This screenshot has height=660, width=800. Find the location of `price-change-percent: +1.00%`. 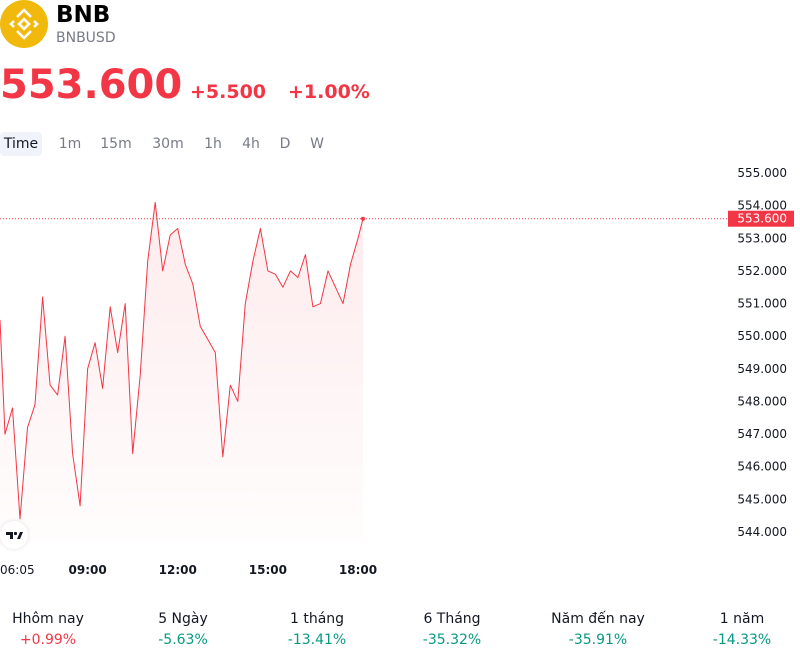

price-change-percent: +1.00% is located at coordinates (329, 92).